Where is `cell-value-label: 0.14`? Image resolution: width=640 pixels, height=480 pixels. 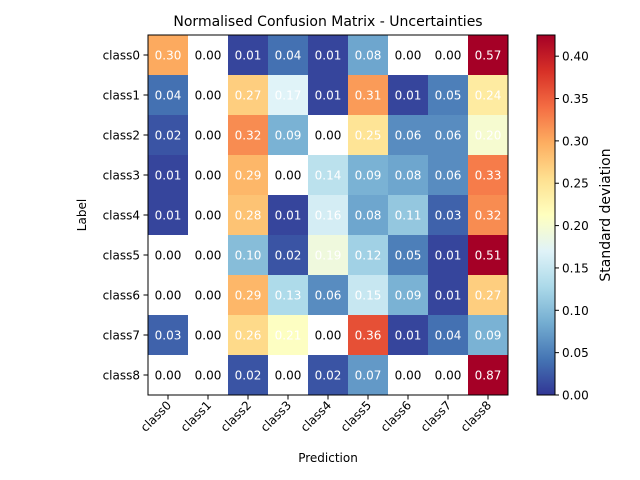
cell-value-label: 0.14 is located at coordinates (328, 176).